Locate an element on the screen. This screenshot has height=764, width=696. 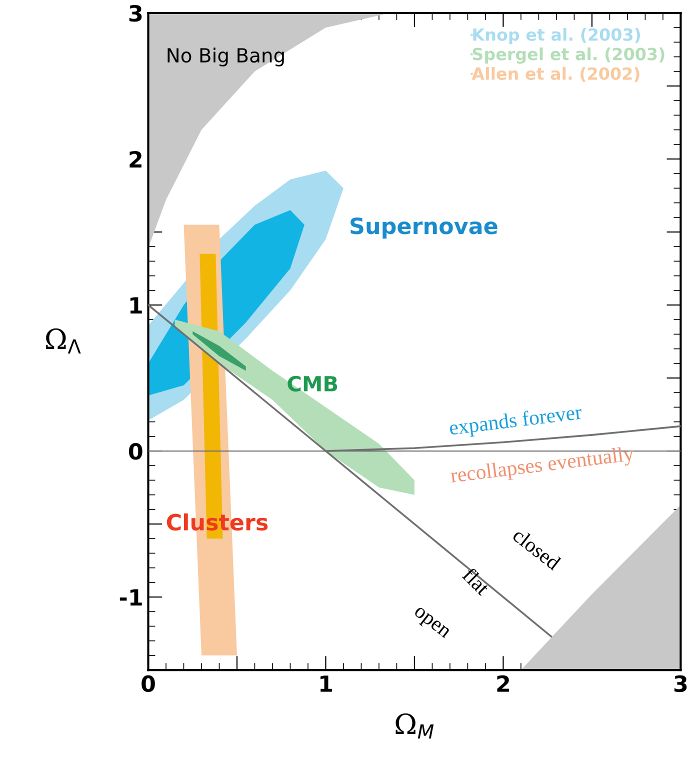
annotation: CMB is located at coordinates (313, 384).